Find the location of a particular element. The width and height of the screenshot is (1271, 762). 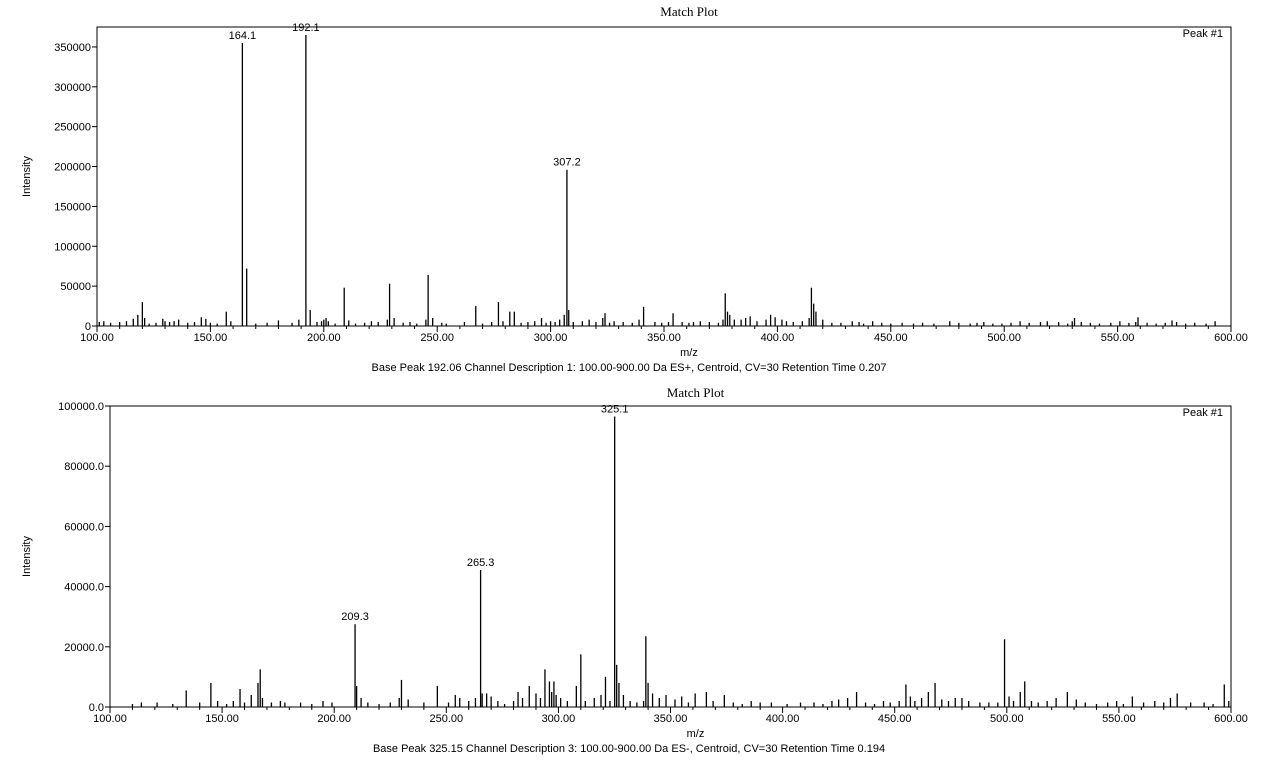

y-tick-label: 250000 is located at coordinates (72, 128).